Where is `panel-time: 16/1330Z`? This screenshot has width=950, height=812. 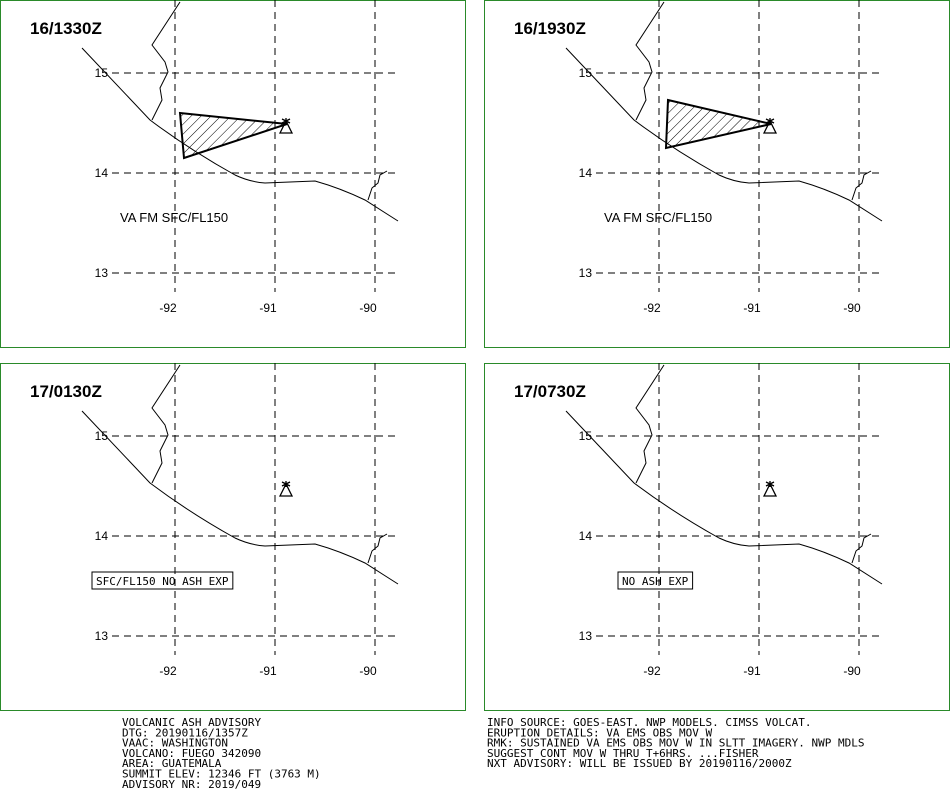
panel-time: 16/1330Z is located at coordinates (66, 28).